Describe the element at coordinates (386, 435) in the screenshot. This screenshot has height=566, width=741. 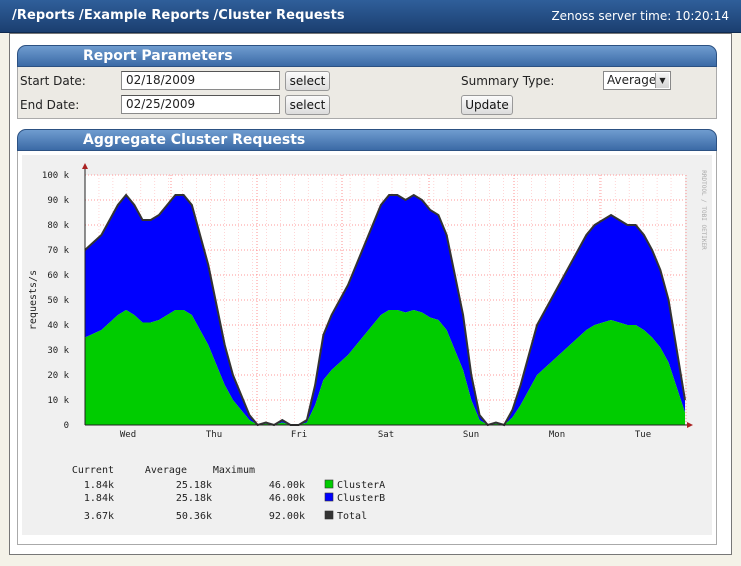
I see `x-tick-label: Sat` at that location.